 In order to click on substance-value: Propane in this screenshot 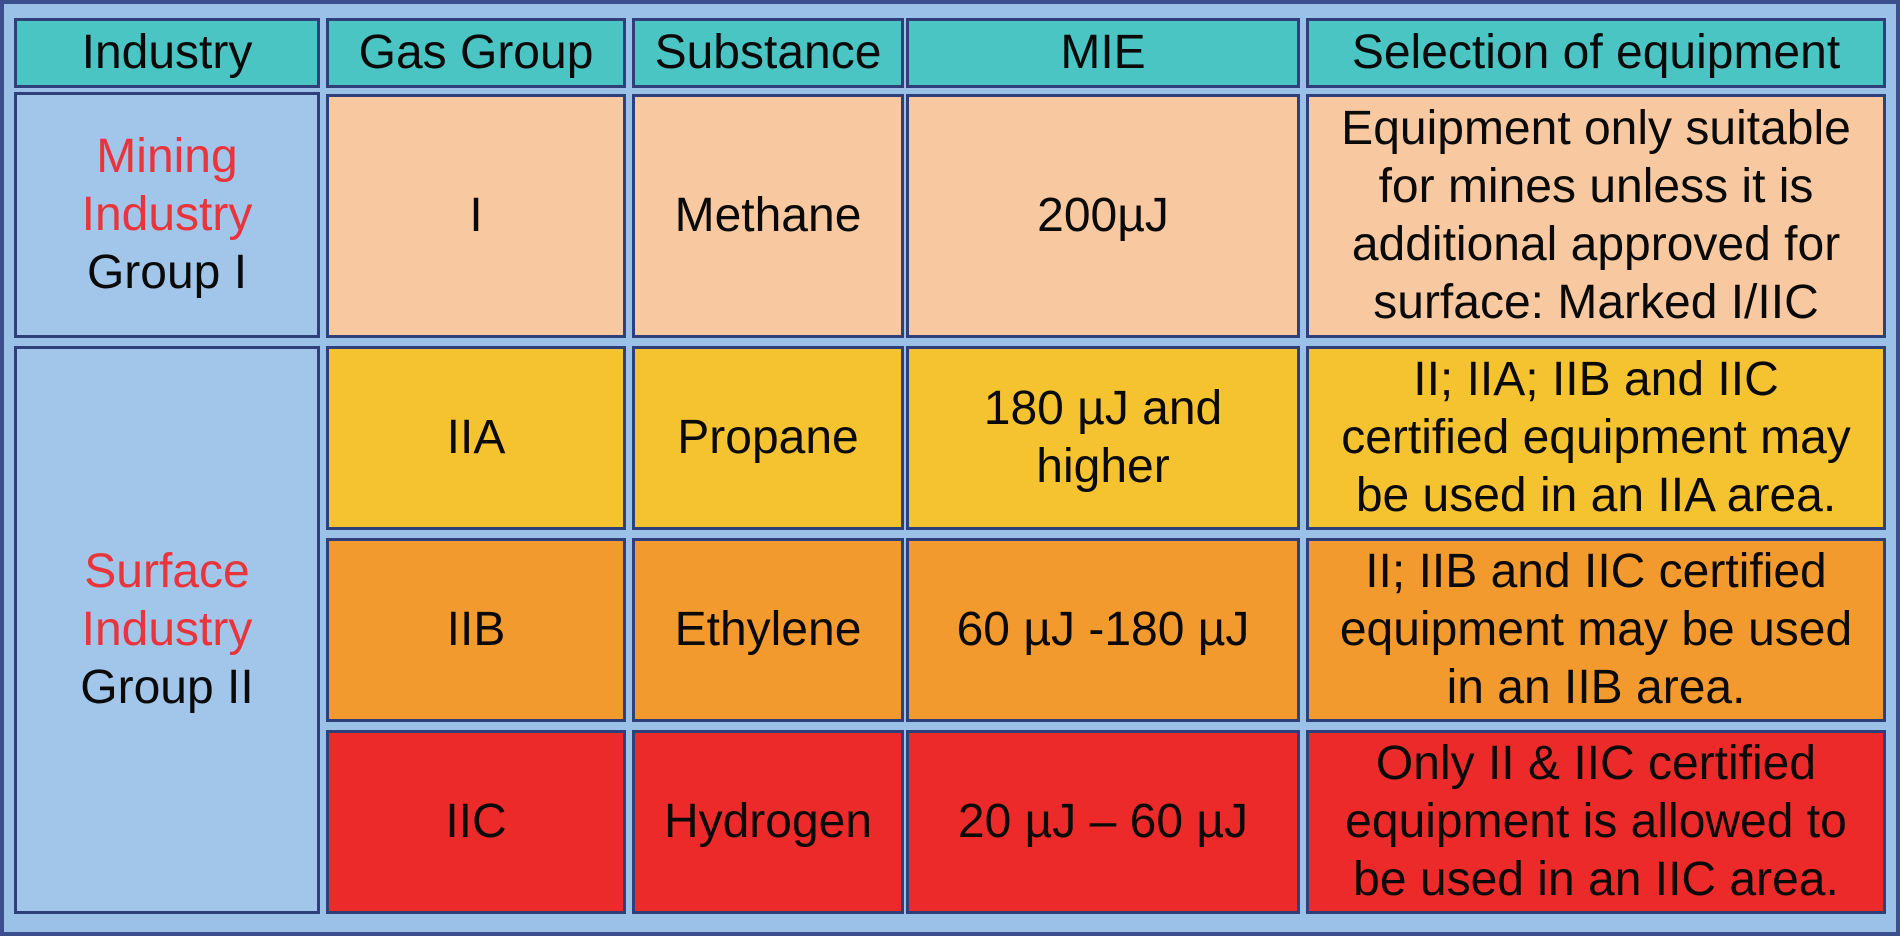, I will do `click(768, 437)`.